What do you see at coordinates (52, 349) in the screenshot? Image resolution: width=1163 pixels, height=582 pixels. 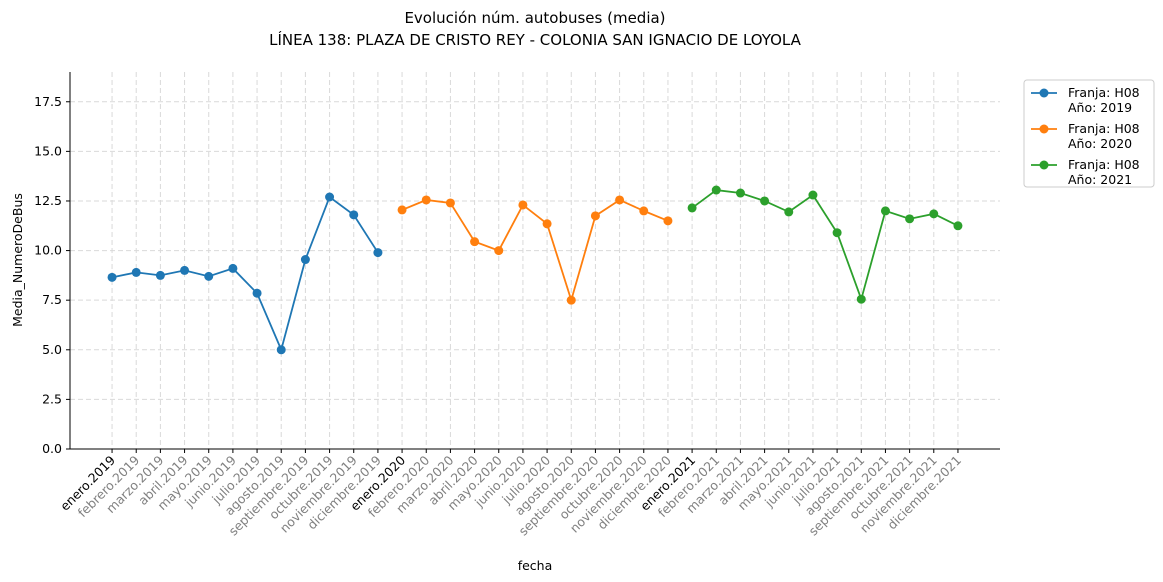 I see `y-tick-label: 5.0` at bounding box center [52, 349].